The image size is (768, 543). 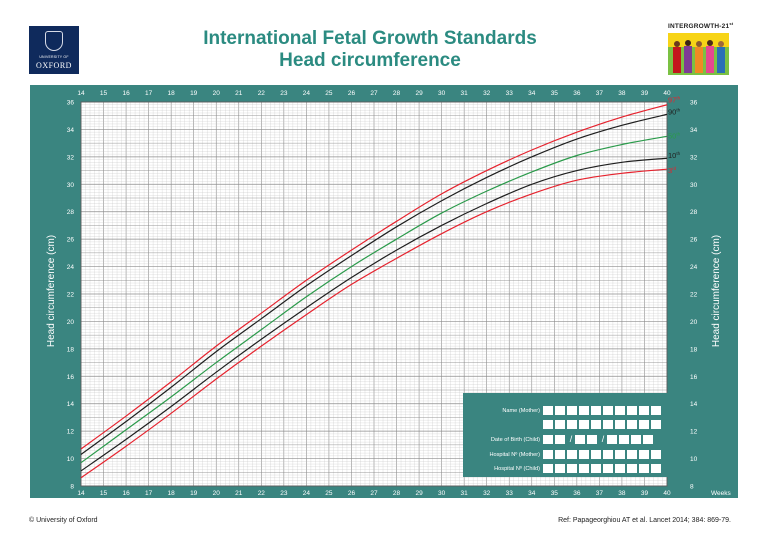 What do you see at coordinates (374, 93) in the screenshot?
I see `x-tick-label-top: 27` at bounding box center [374, 93].